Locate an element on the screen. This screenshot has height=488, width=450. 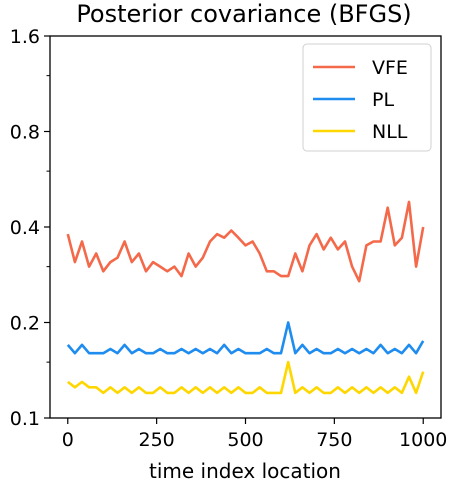
legend: VFE PL NLL is located at coordinates (367, 97).